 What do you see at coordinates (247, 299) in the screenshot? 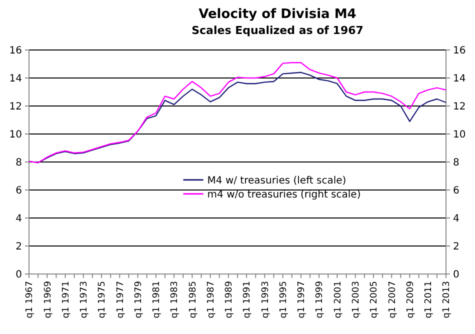
I see `x-tick-label: q1 1991` at bounding box center [247, 299].